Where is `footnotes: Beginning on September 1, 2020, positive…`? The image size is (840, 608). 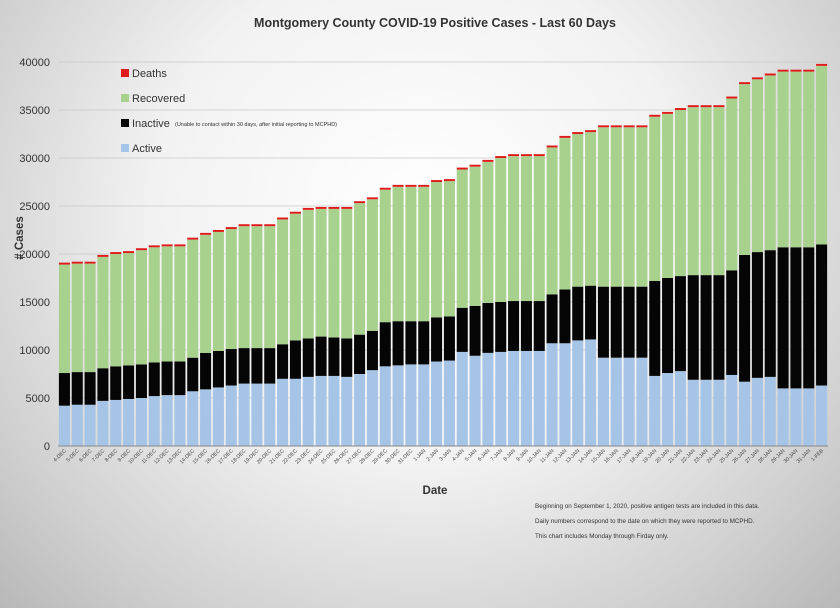 footnotes: Beginning on September 1, 2020, positive… is located at coordinates (647, 521).